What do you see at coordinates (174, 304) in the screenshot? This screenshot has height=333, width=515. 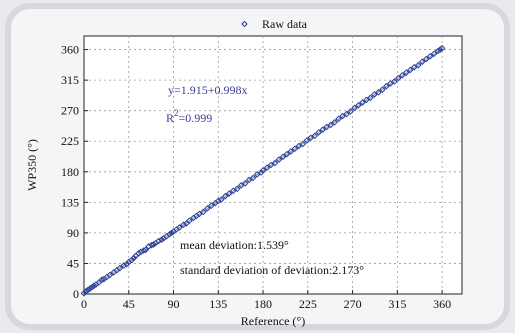 I see `x-tick-label: 90` at bounding box center [174, 304].